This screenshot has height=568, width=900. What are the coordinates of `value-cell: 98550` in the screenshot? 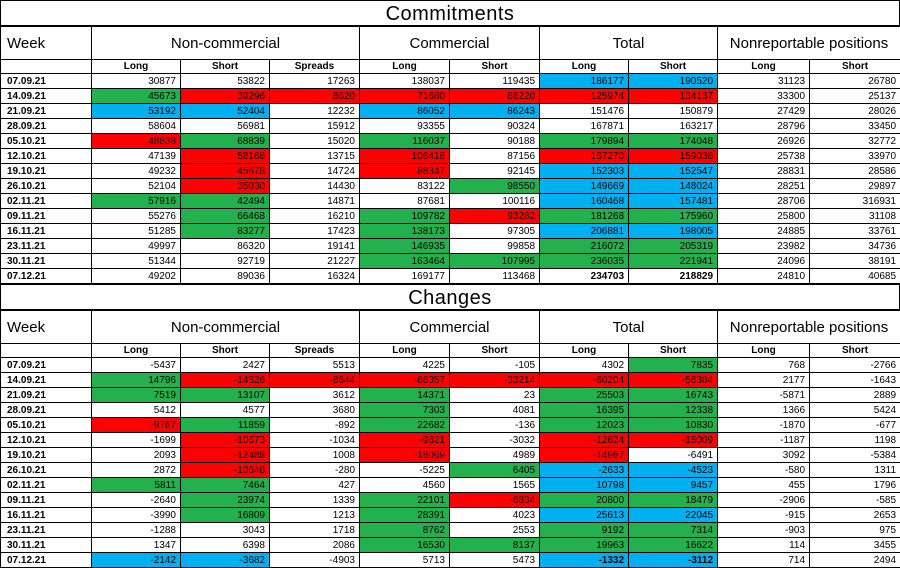 It's located at (495, 186).